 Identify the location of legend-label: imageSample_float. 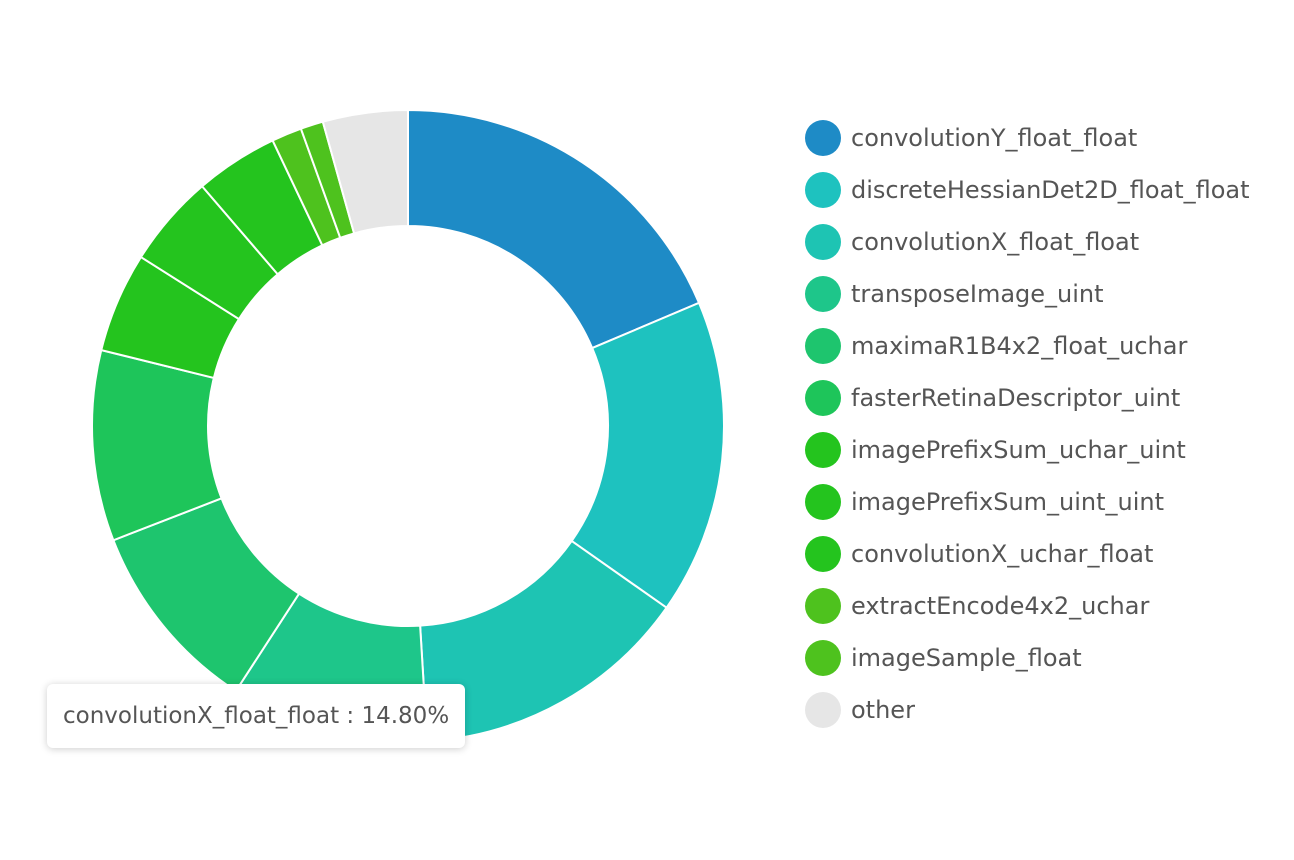
(966, 658).